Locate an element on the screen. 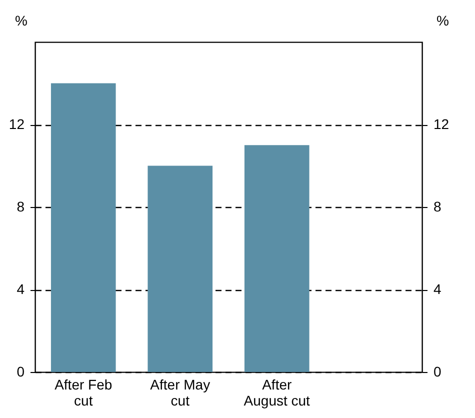 The height and width of the screenshot is (418, 475). y-tick-label: 12 is located at coordinates (16, 124).